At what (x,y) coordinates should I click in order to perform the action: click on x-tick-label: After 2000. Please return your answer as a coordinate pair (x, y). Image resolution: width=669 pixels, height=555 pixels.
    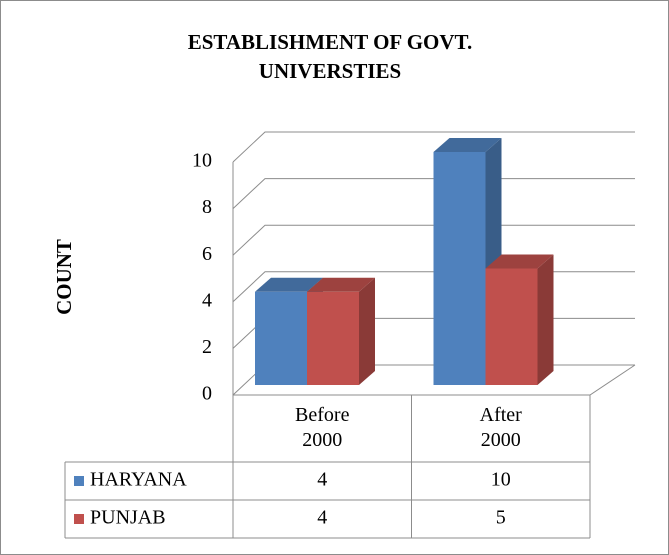
    Looking at the image, I should click on (500, 427).